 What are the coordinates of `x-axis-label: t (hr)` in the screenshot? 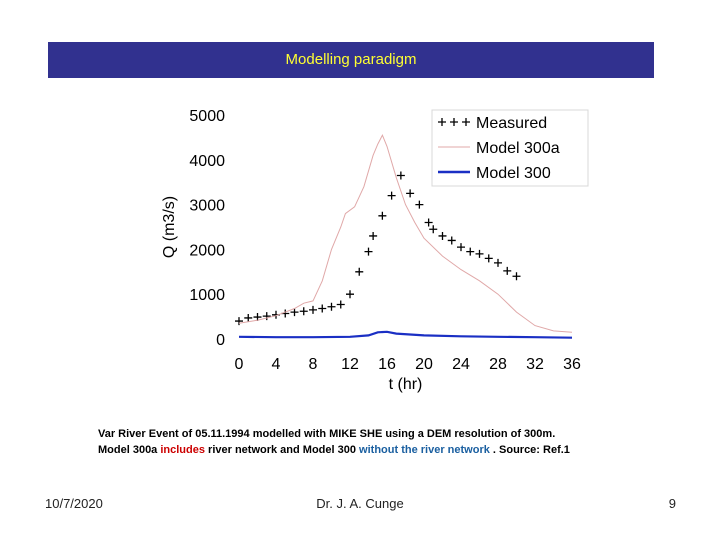 It's located at (406, 384).